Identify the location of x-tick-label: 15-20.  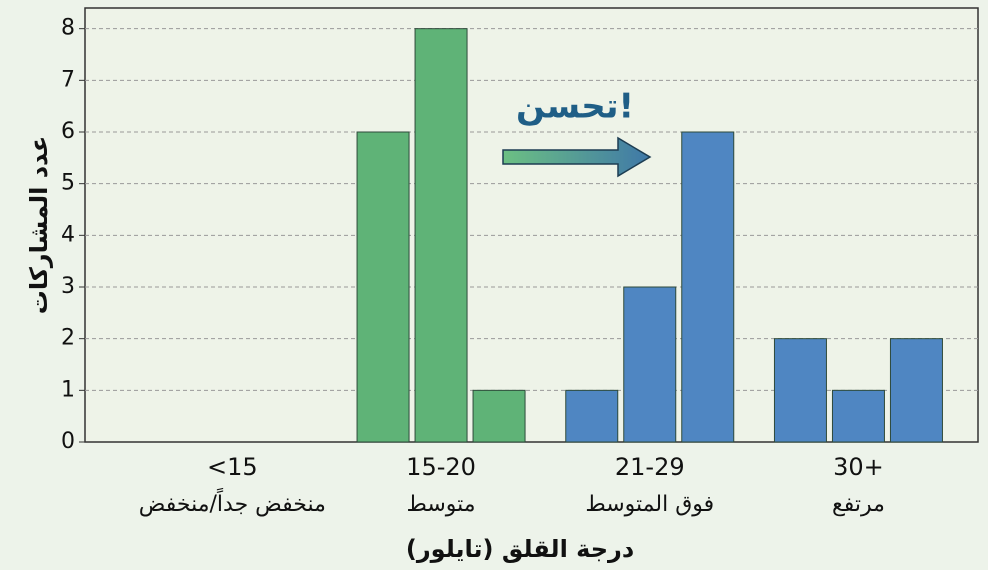
(441, 467).